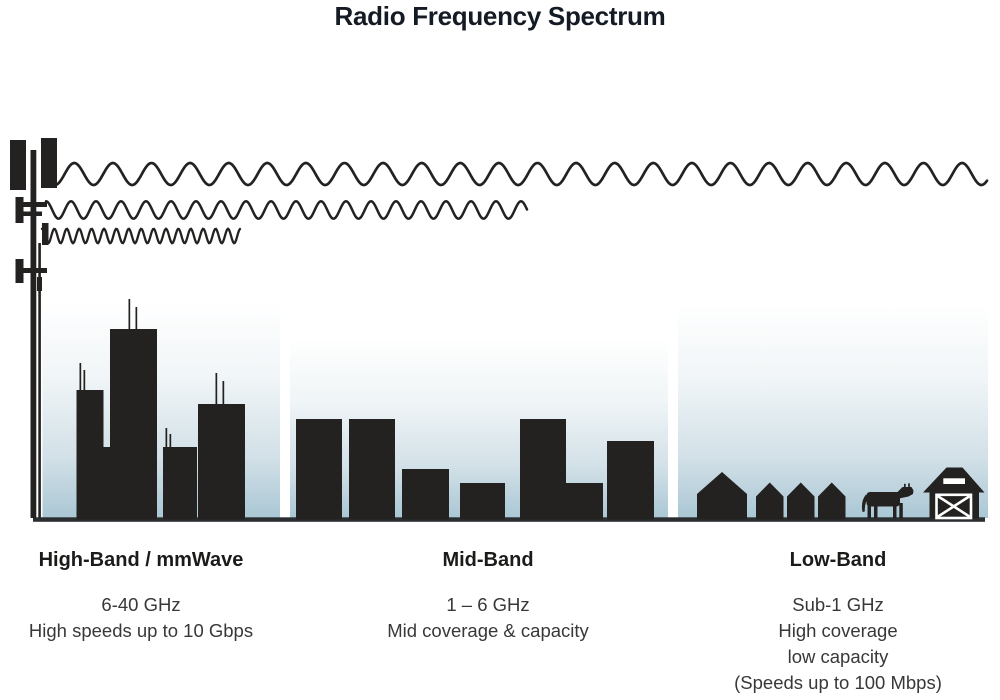 The image size is (1000, 700). I want to click on band-detail-line: low capacity, so click(838, 656).